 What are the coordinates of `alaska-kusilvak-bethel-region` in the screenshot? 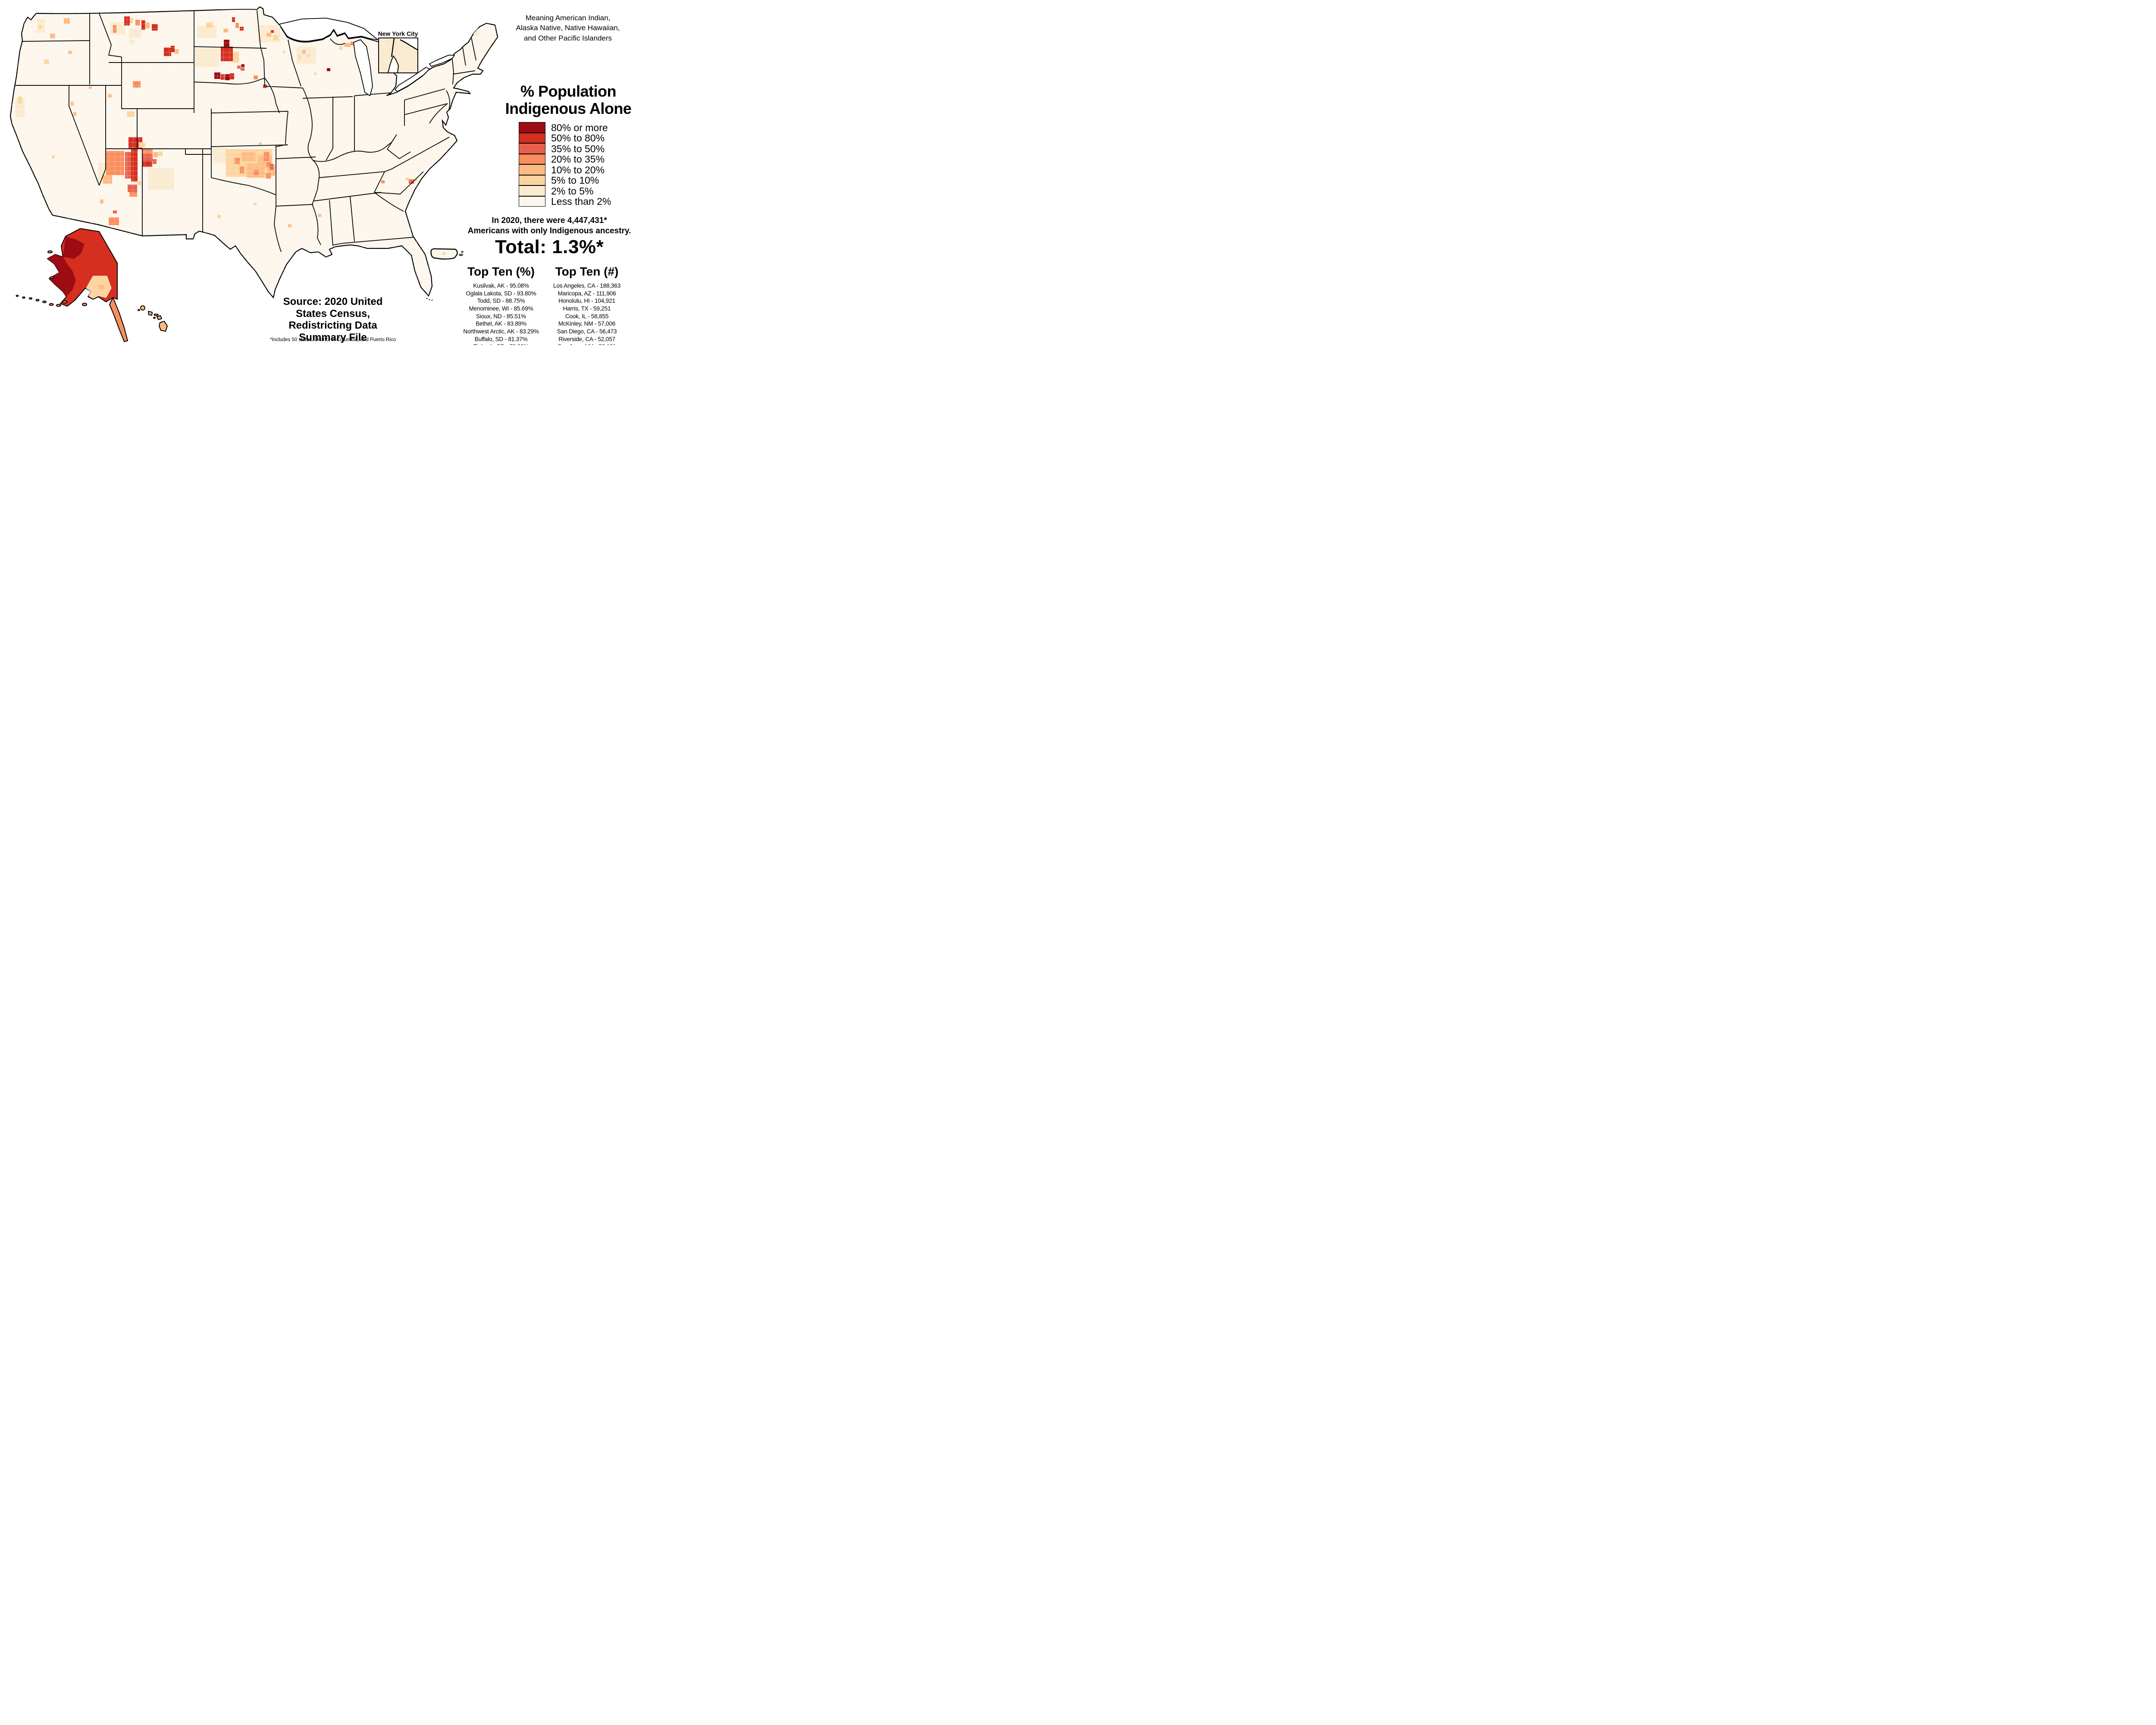 It's located at (61, 276).